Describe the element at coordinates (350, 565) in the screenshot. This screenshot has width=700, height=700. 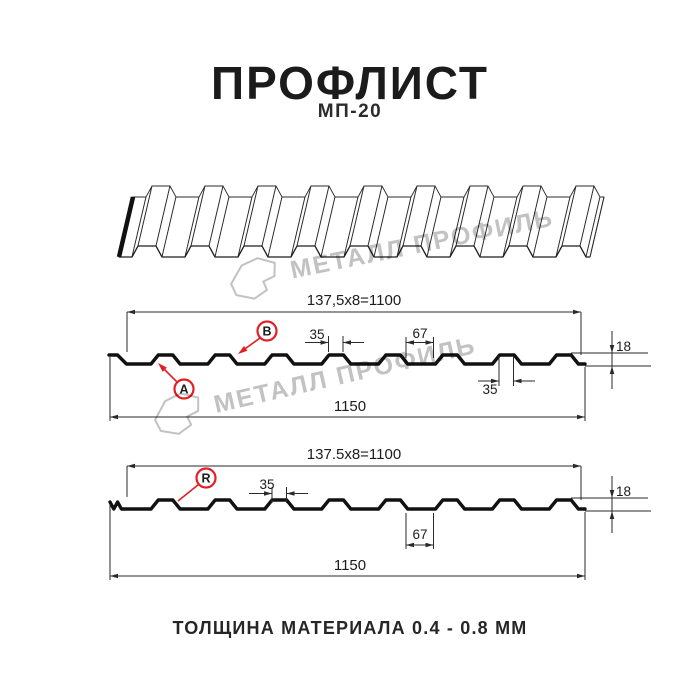
I see `dim-overall-width-bottom: 1150` at that location.